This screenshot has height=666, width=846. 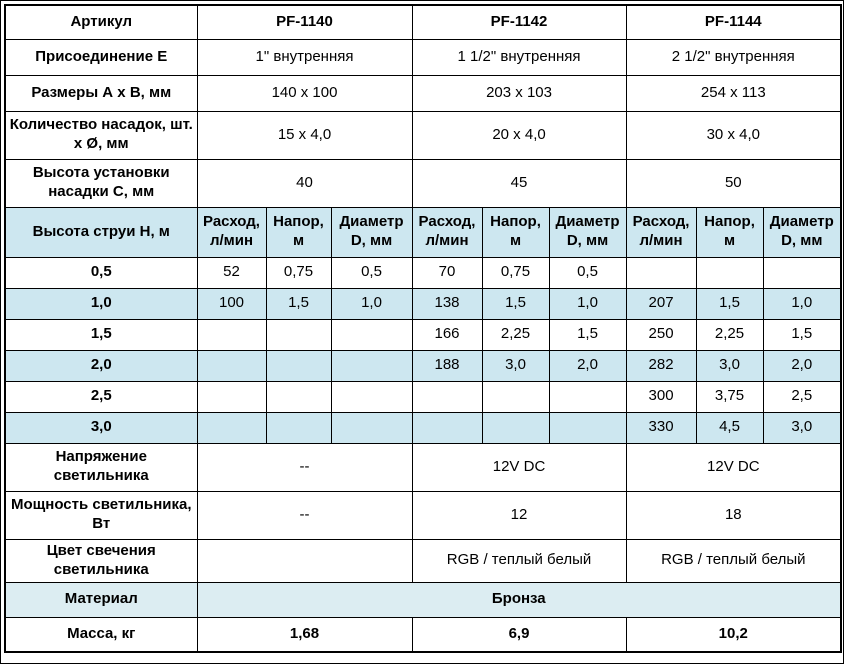 I want to click on material-label: Материал, so click(x=101, y=599).